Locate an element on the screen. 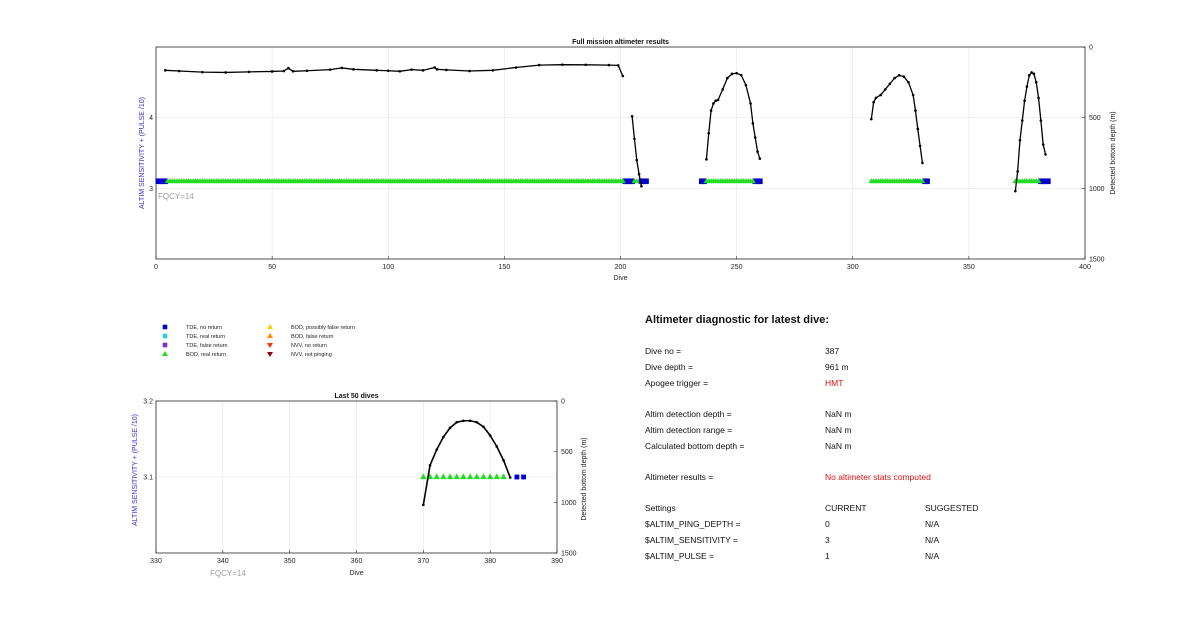  legend-label: TDE, false return is located at coordinates (207, 346).